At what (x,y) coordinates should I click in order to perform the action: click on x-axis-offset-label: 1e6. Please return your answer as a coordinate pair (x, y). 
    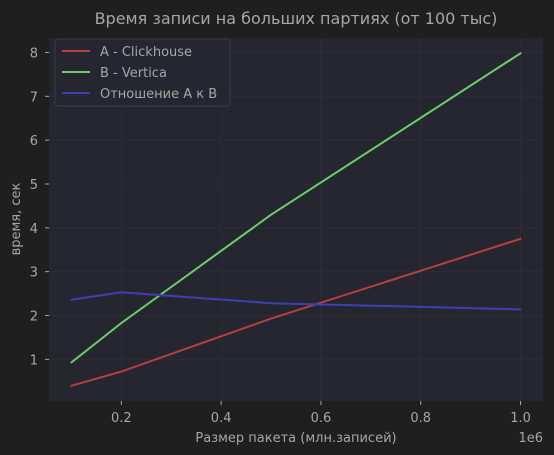
    Looking at the image, I should click on (530, 438).